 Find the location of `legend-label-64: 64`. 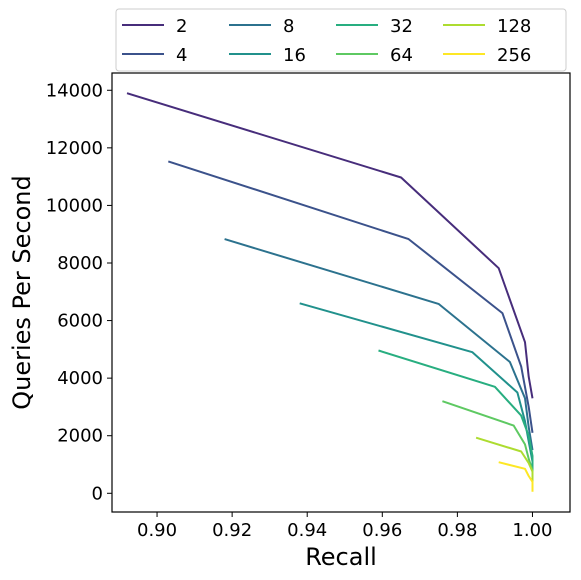

legend-label-64: 64 is located at coordinates (401, 55).